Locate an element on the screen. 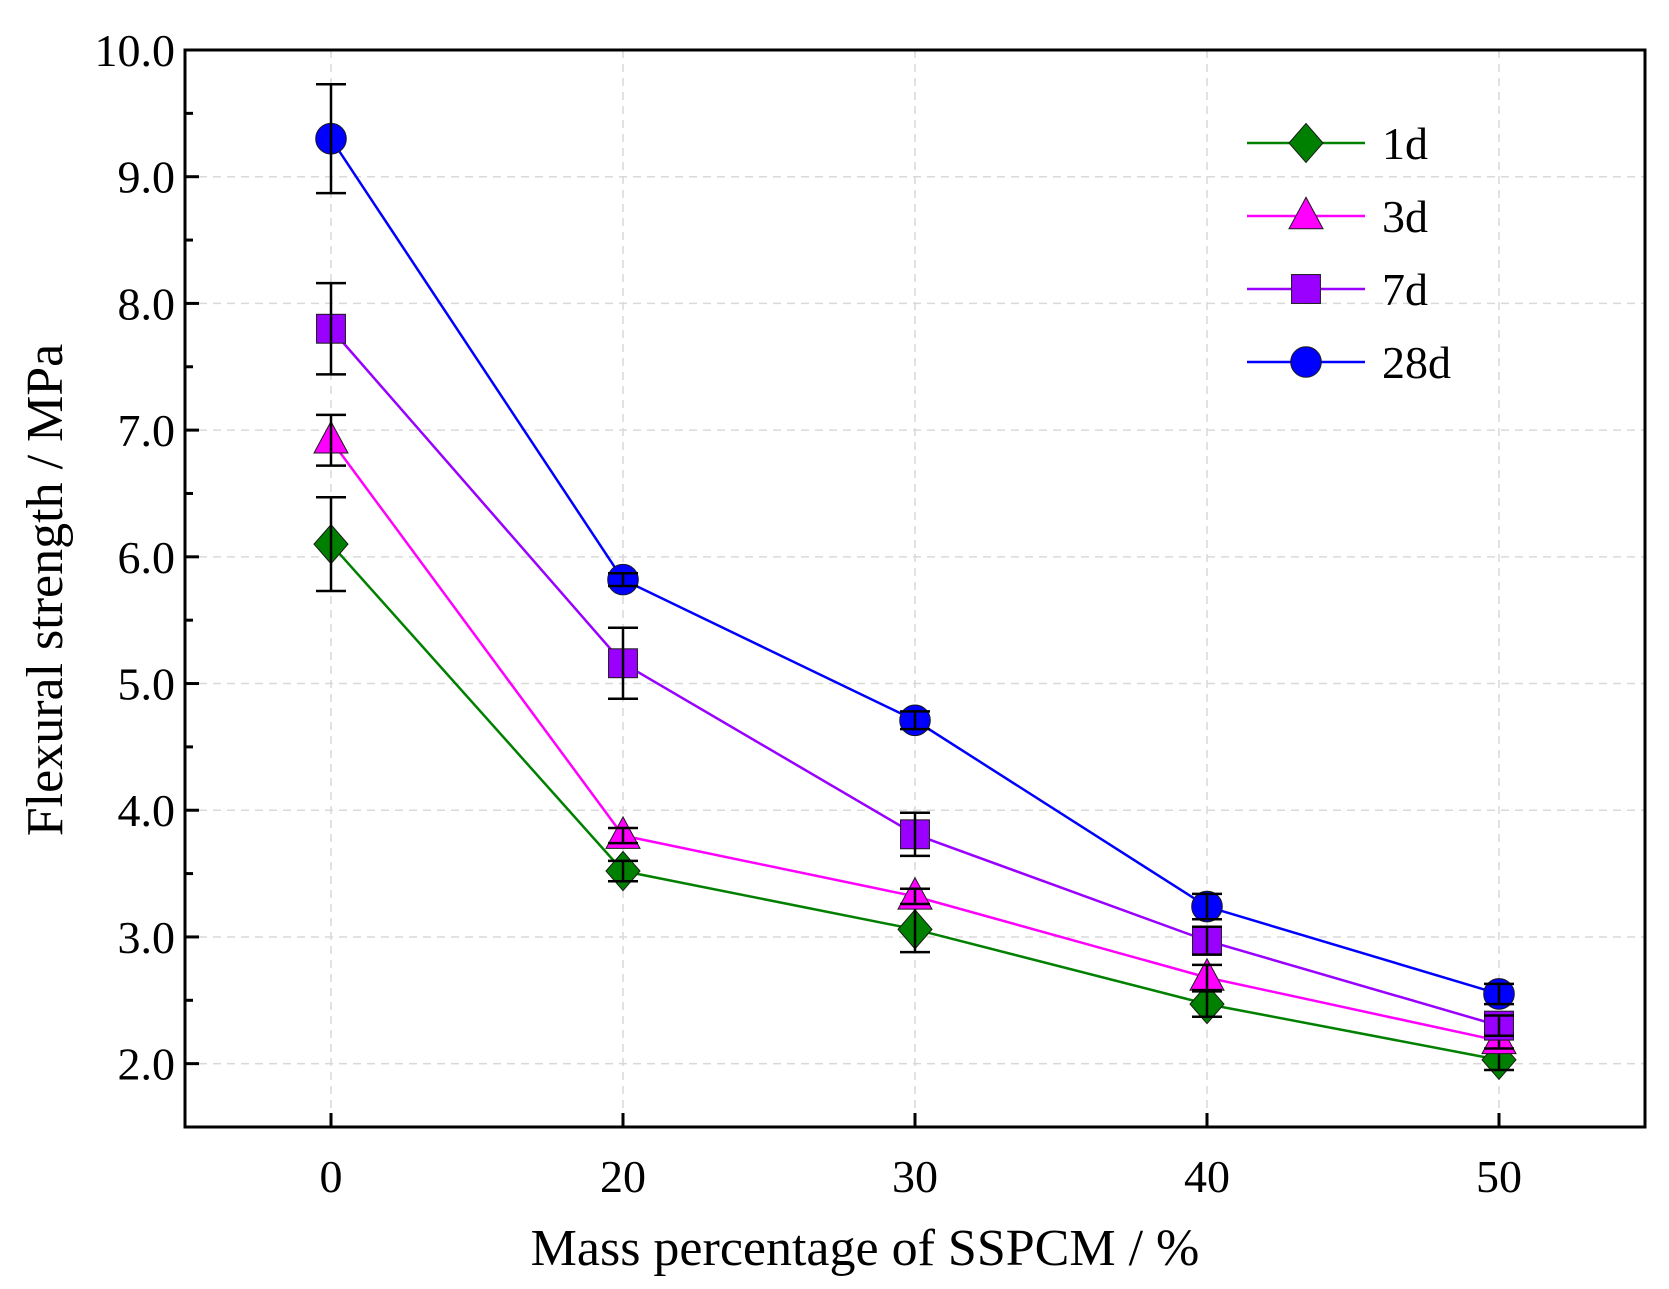 This screenshot has width=1669, height=1289. legend-label: 28d is located at coordinates (1416, 362).